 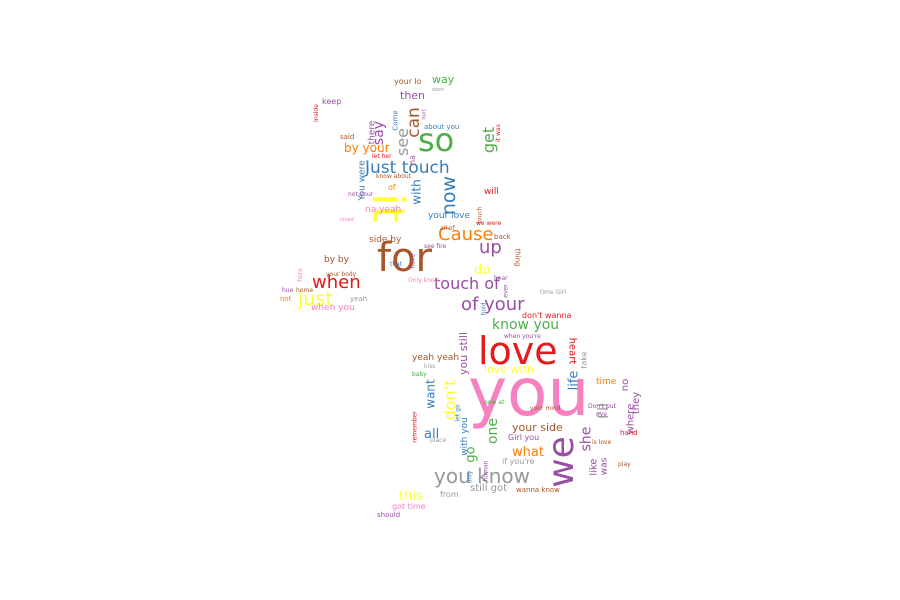 I want to click on word: yeah, so click(x=359, y=299).